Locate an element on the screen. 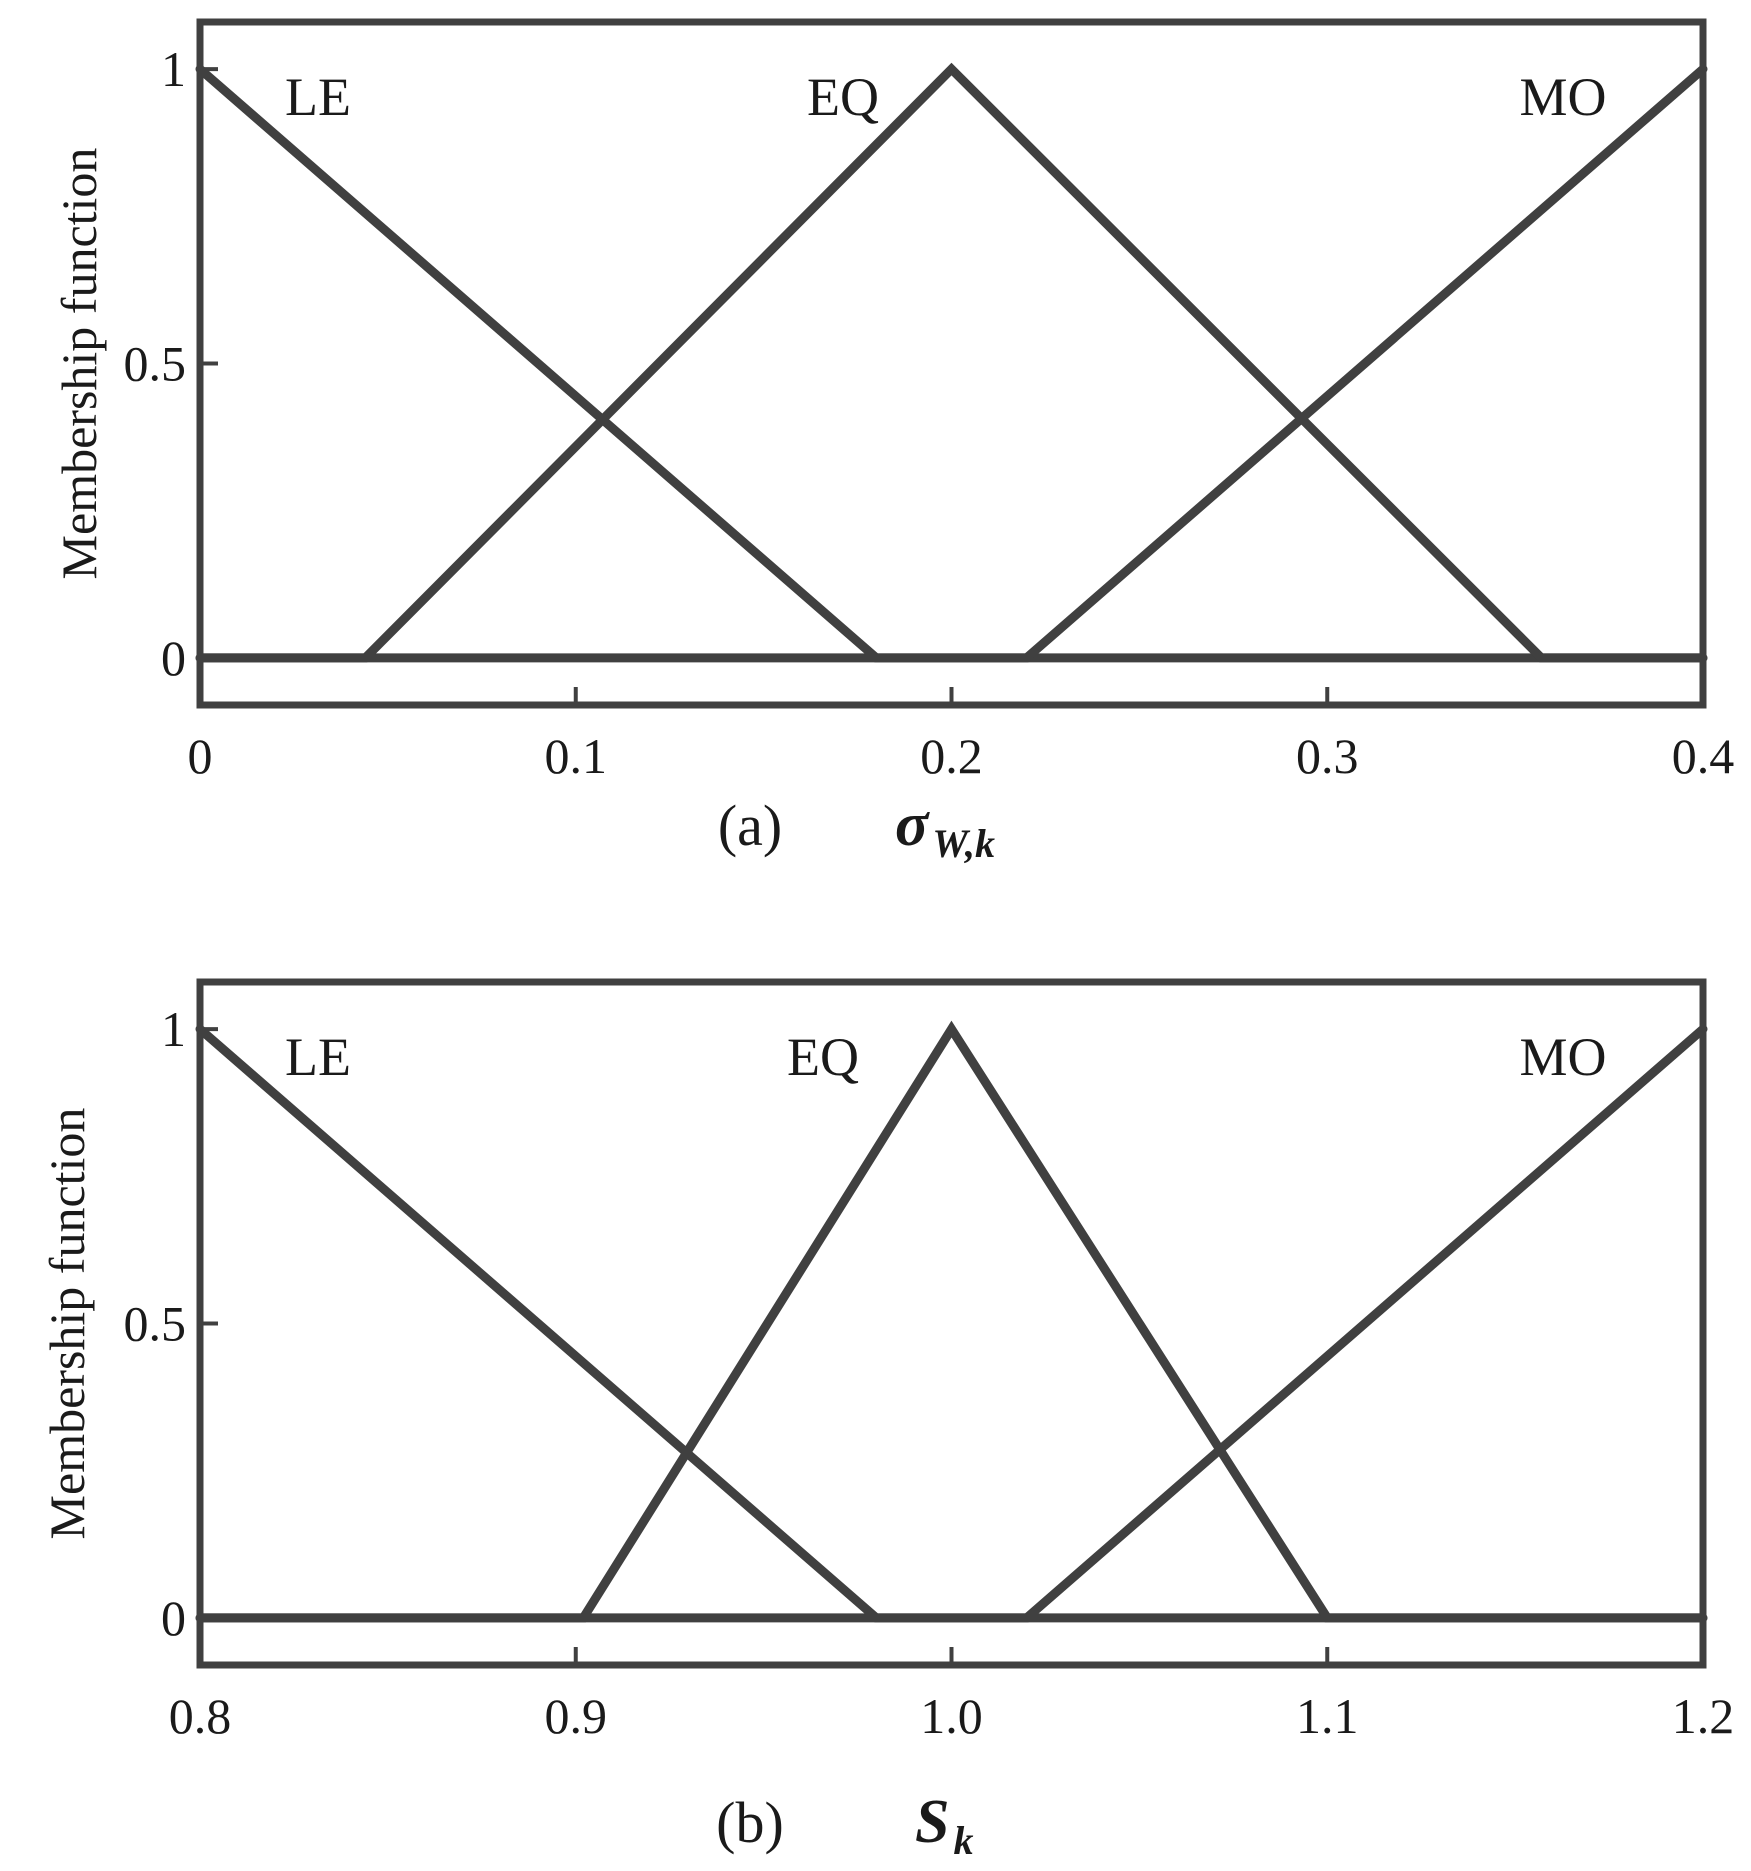  x-tick-label: 0.1 is located at coordinates (576, 756).